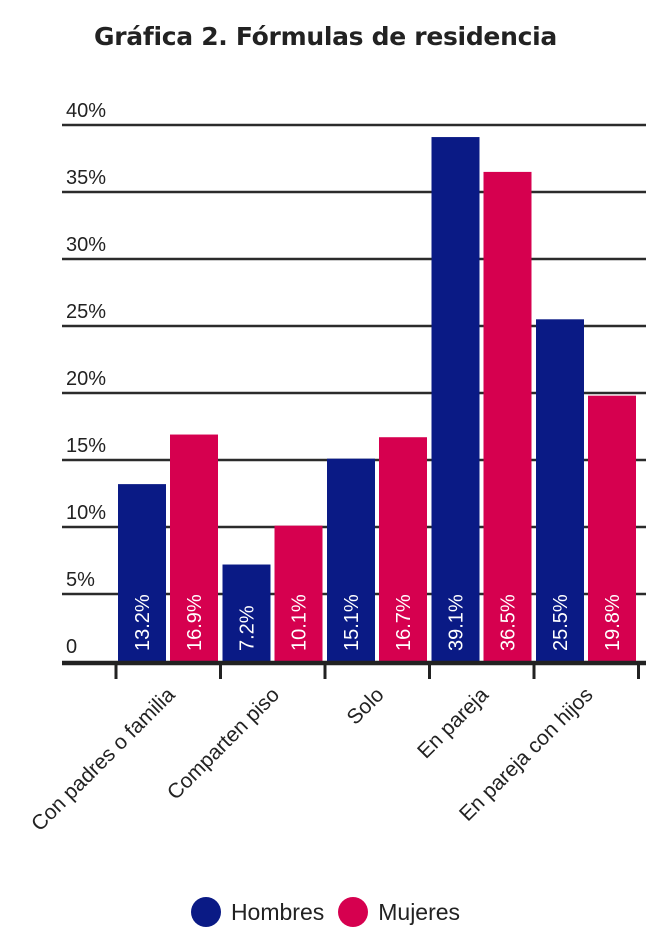 Image resolution: width=651 pixels, height=947 pixels. Describe the element at coordinates (103, 759) in the screenshot. I see `category-label: Con padres o familia` at that location.